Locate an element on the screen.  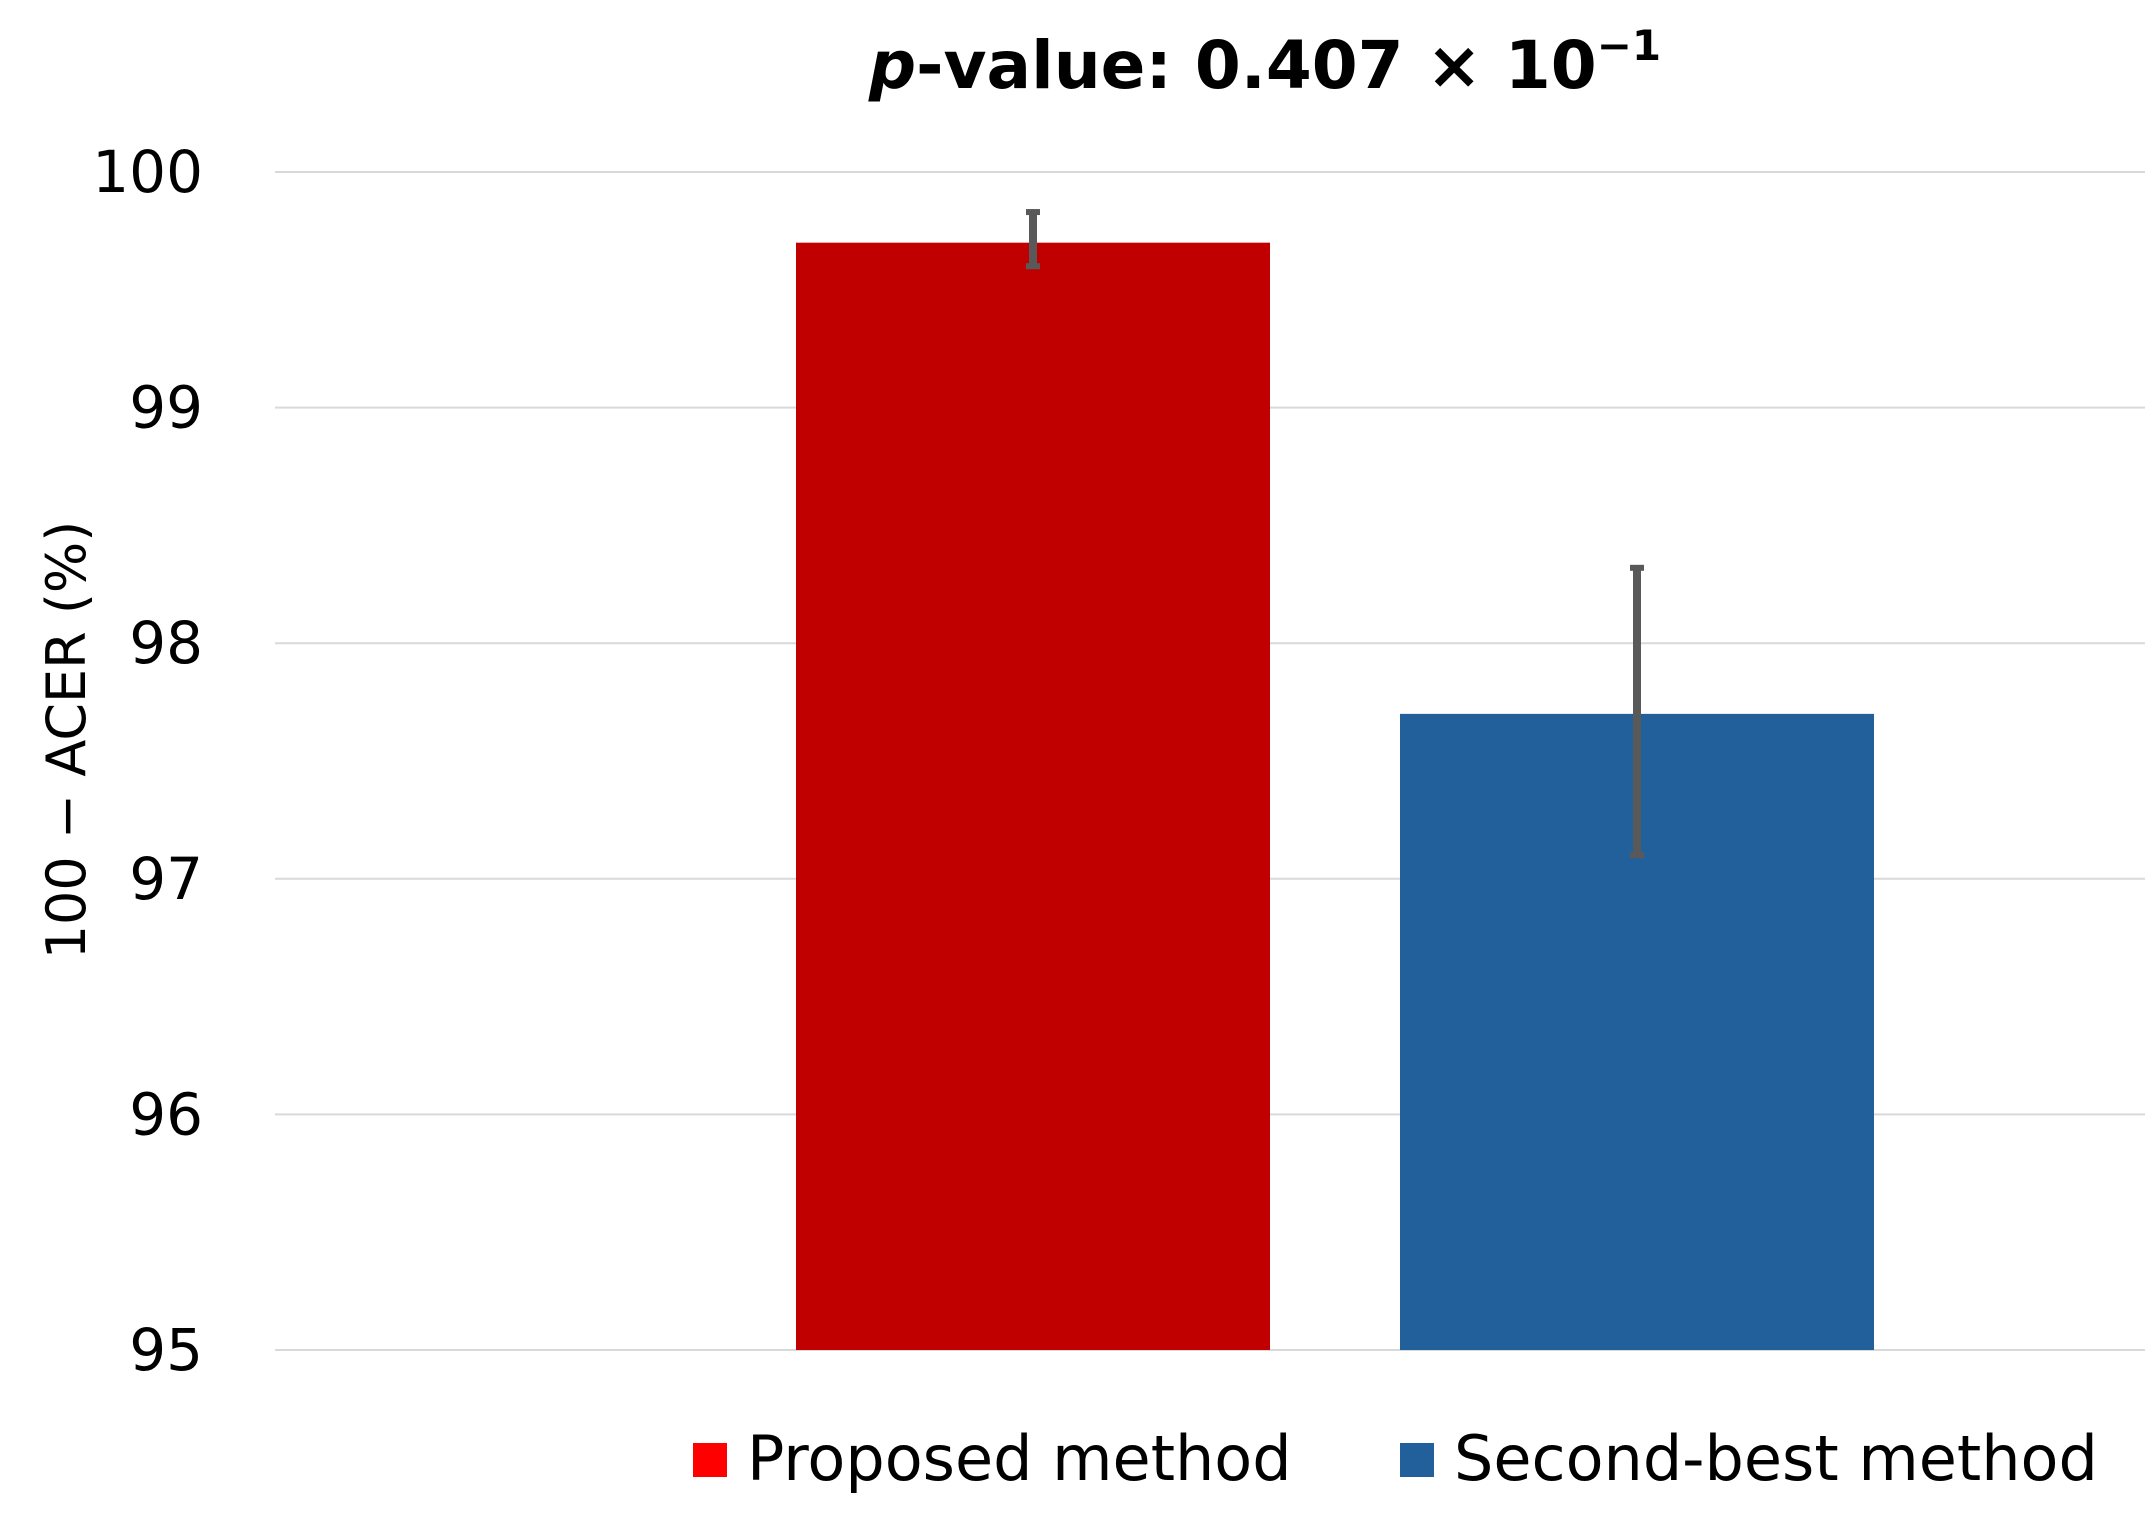
y-tick-label: 100 is located at coordinates (147, 172).